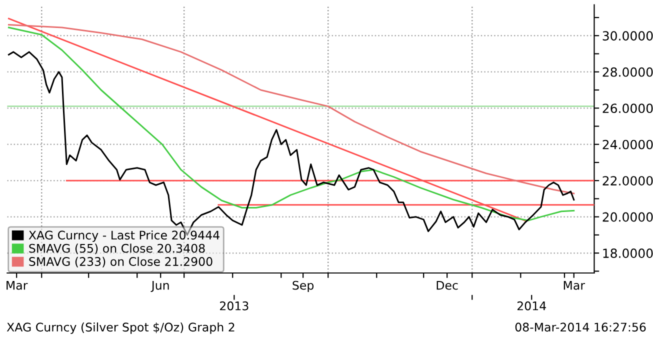 The height and width of the screenshot is (346, 653). Describe the element at coordinates (117, 249) in the screenshot. I see `legend-label: SMAVG (55) on Close 20.3408` at that location.